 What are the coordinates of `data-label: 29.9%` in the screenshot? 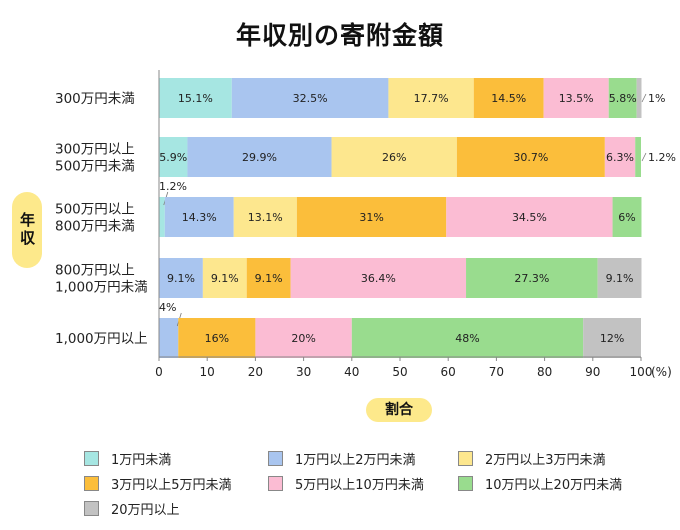 It's located at (259, 157).